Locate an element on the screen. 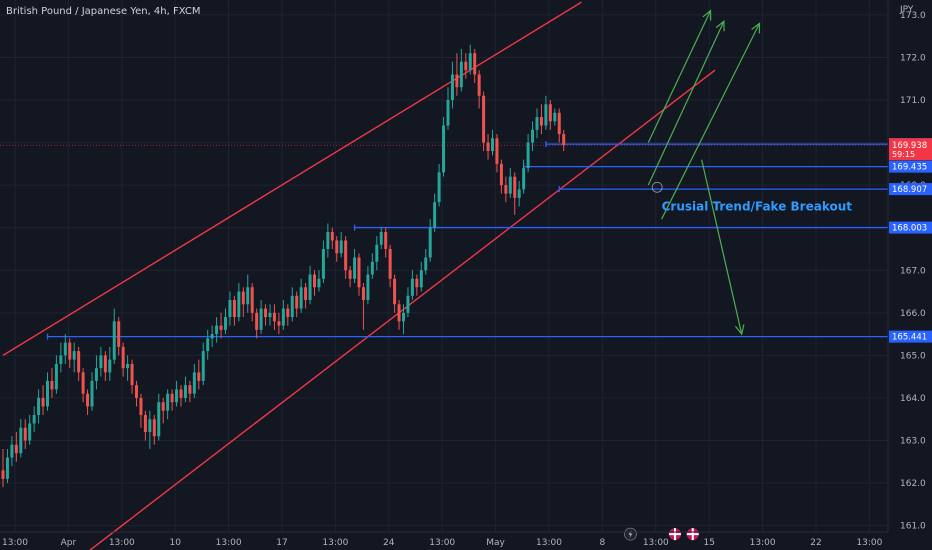  chart-title: British Pound / Japanese Yen, 4h, FXCM is located at coordinates (103, 11).